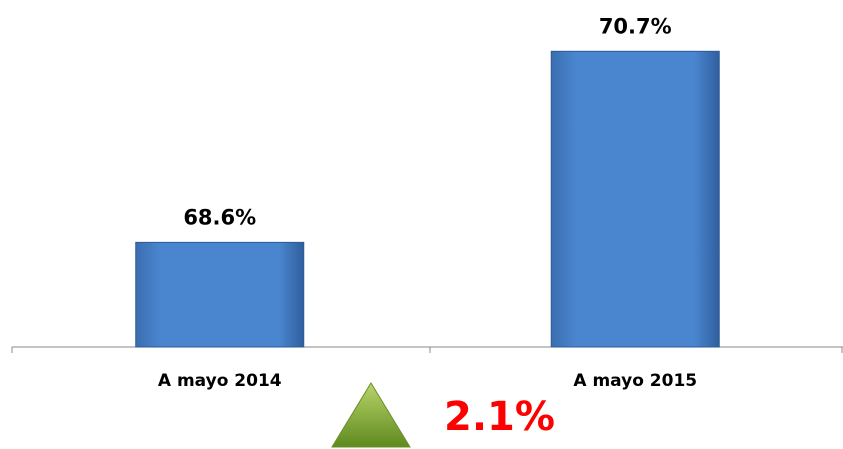  What do you see at coordinates (499, 417) in the screenshot?
I see `change-annotation: 2.1%` at bounding box center [499, 417].